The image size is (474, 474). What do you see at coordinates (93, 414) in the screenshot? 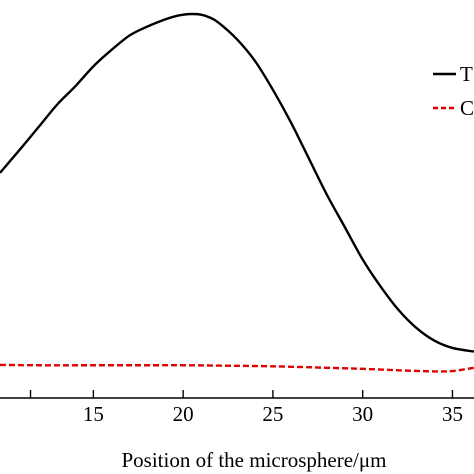
I see `x-tick-label: 15` at bounding box center [93, 414].